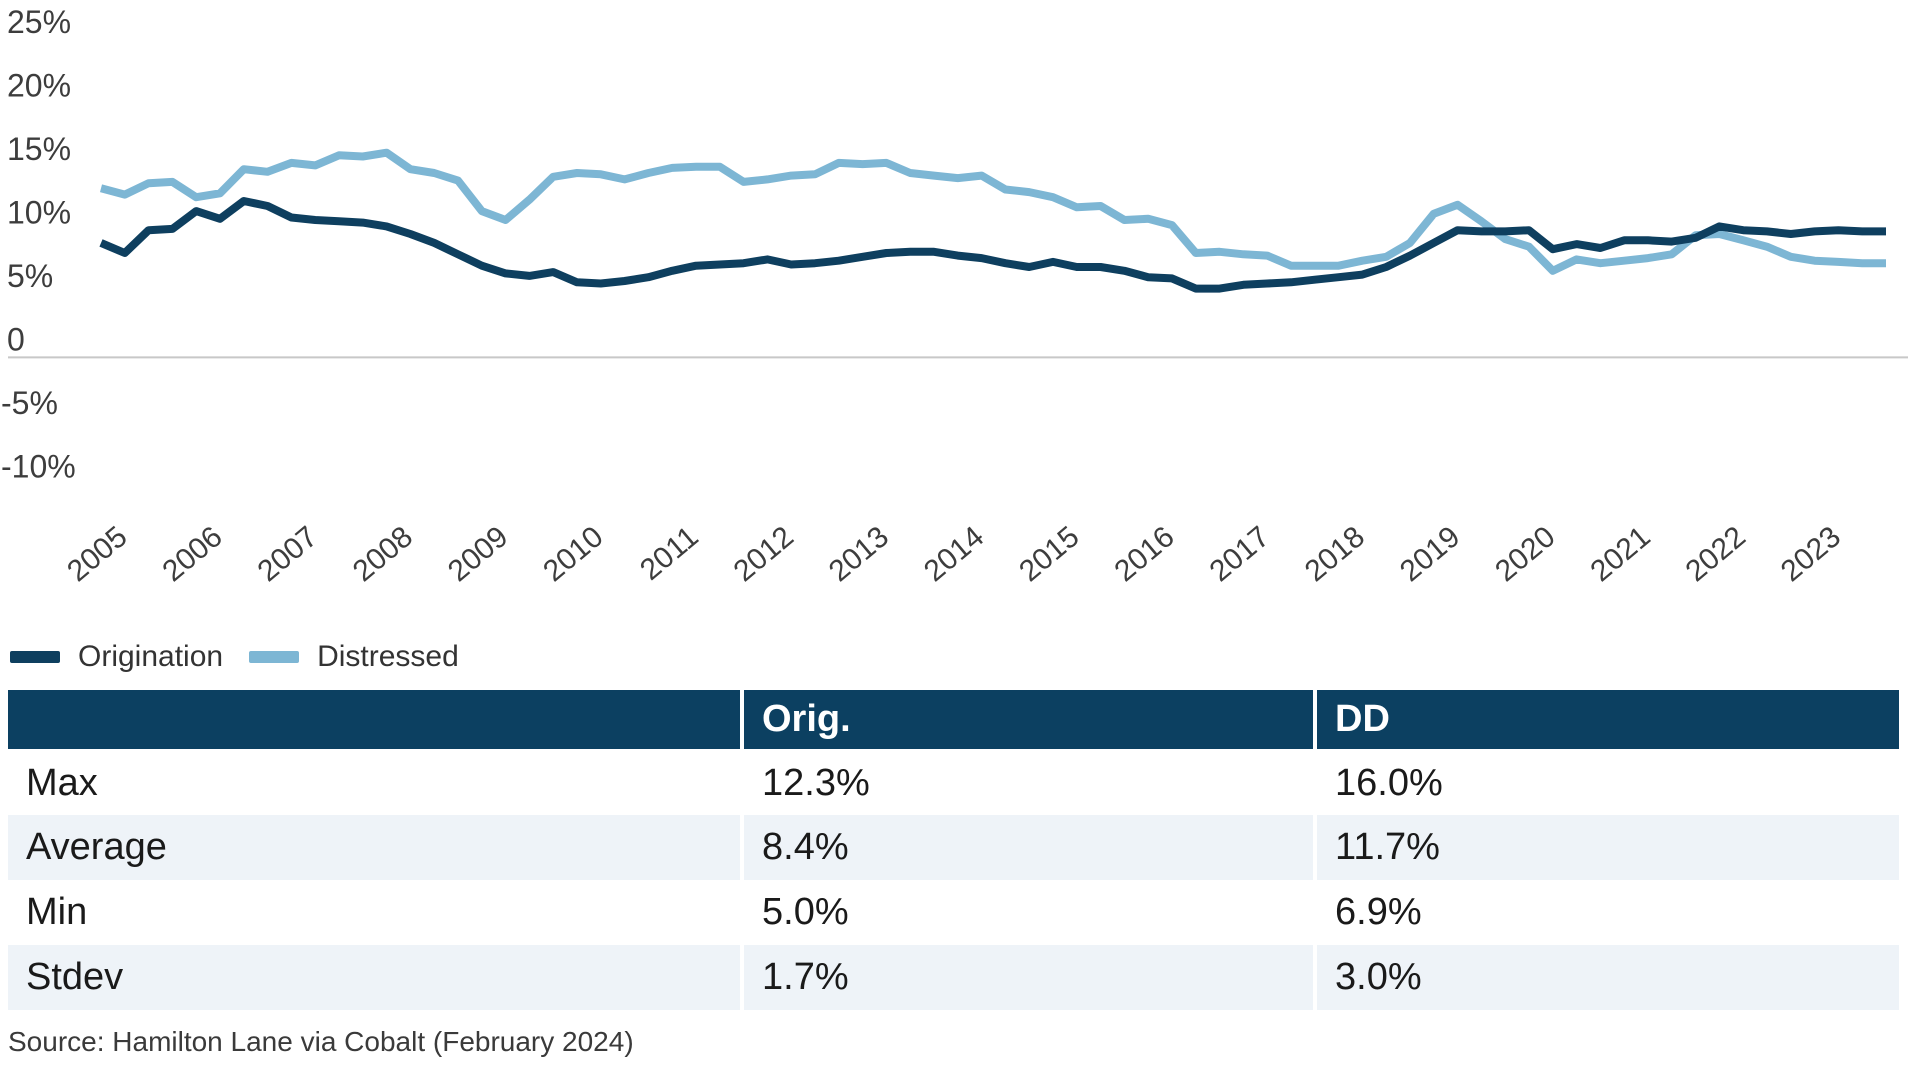 The height and width of the screenshot is (1085, 1924). What do you see at coordinates (1240, 554) in the screenshot?
I see `x-axis-tick-label: 2017` at bounding box center [1240, 554].